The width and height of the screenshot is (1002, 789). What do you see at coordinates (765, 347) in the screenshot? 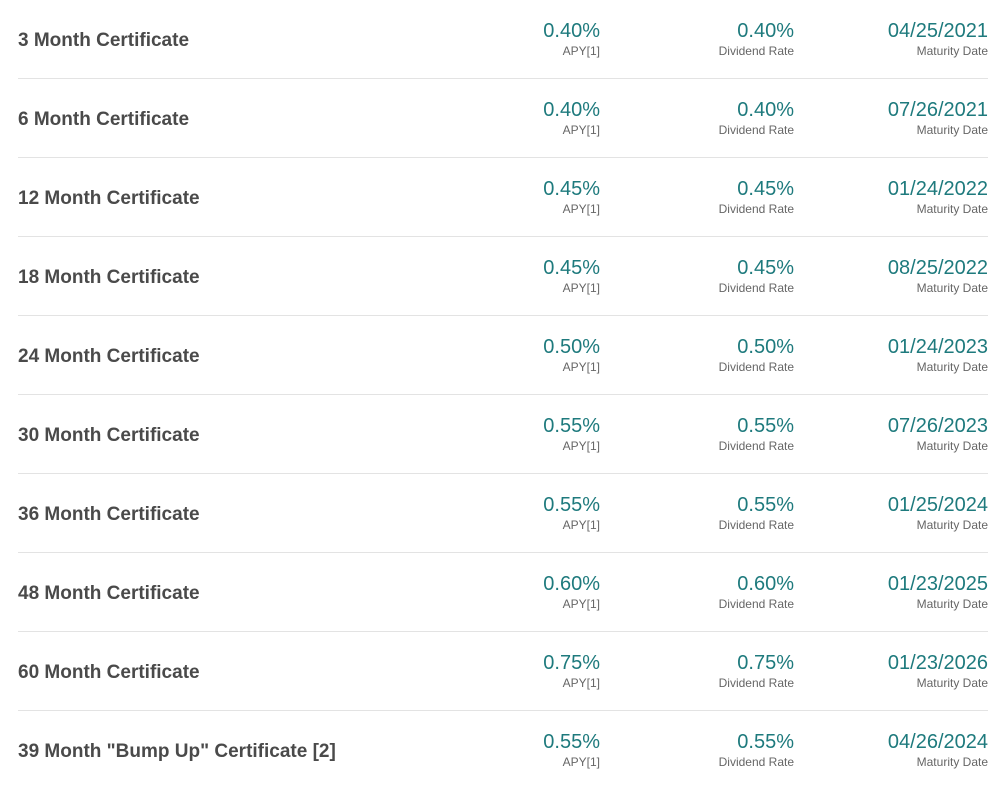
I see `dividend-rate-value: 0.50%` at bounding box center [765, 347].